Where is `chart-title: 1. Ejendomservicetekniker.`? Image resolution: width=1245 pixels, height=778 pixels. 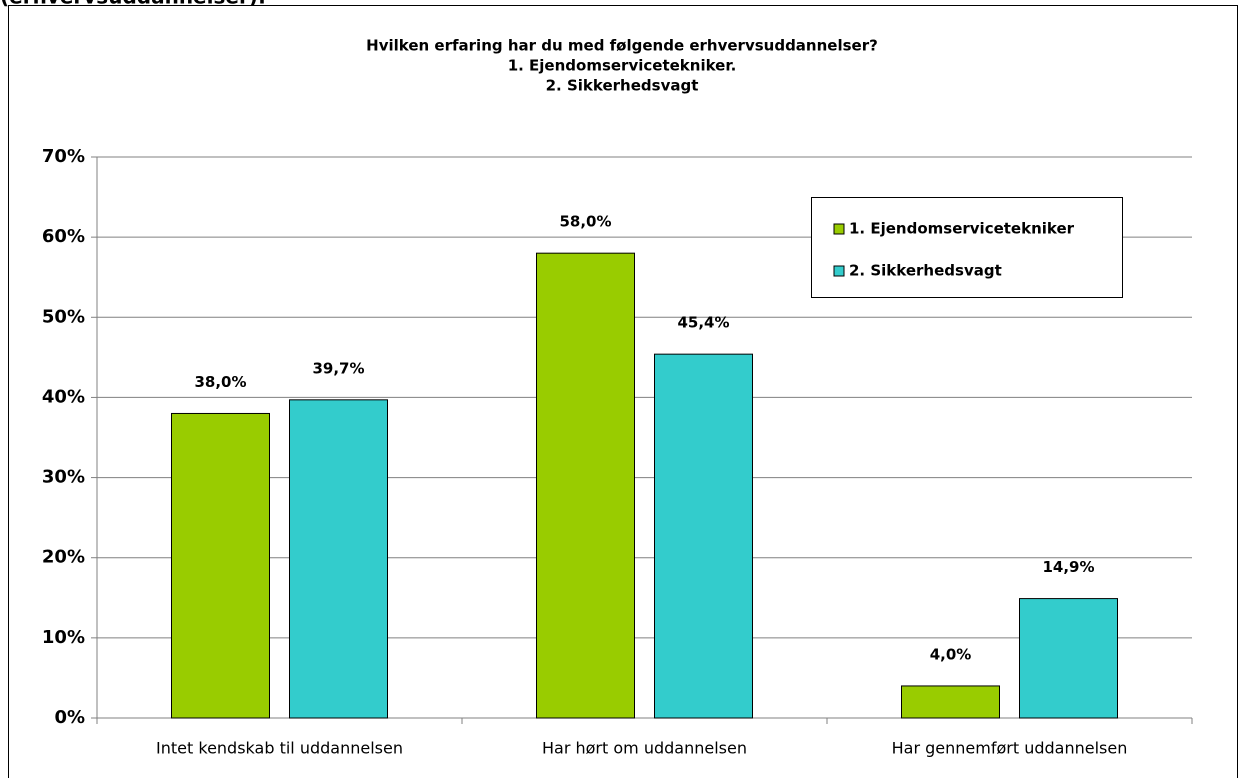 chart-title: 1. Ejendomservicetekniker. is located at coordinates (622, 66).